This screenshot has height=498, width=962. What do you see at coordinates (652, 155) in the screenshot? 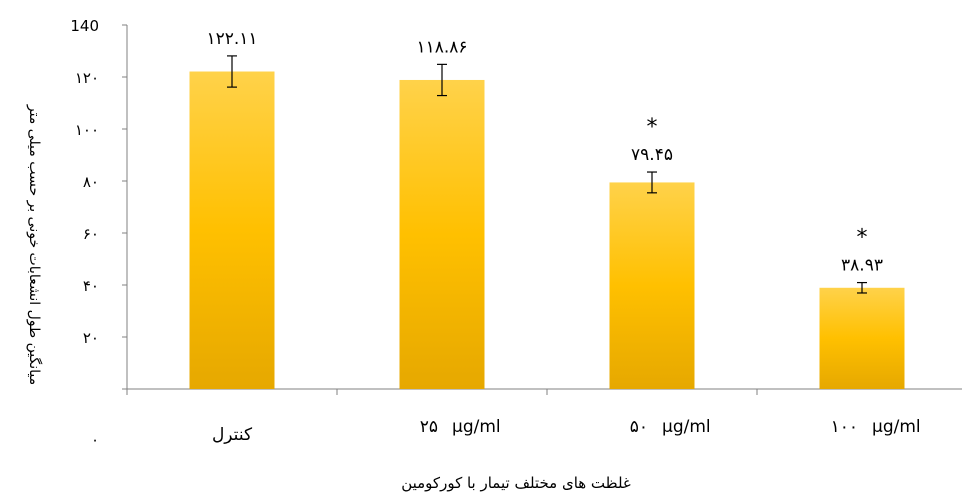
I see `data-label: ۷۹.۴۵` at bounding box center [652, 155].